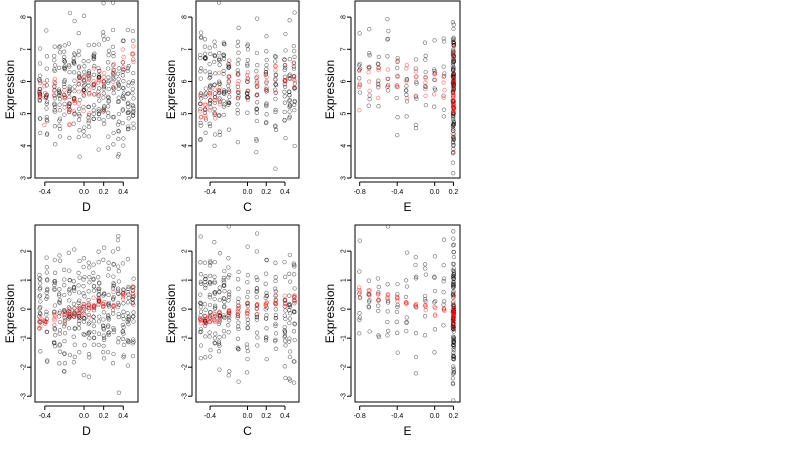 This screenshot has width=800, height=450. I want to click on x-axis-title: C, so click(247, 207).